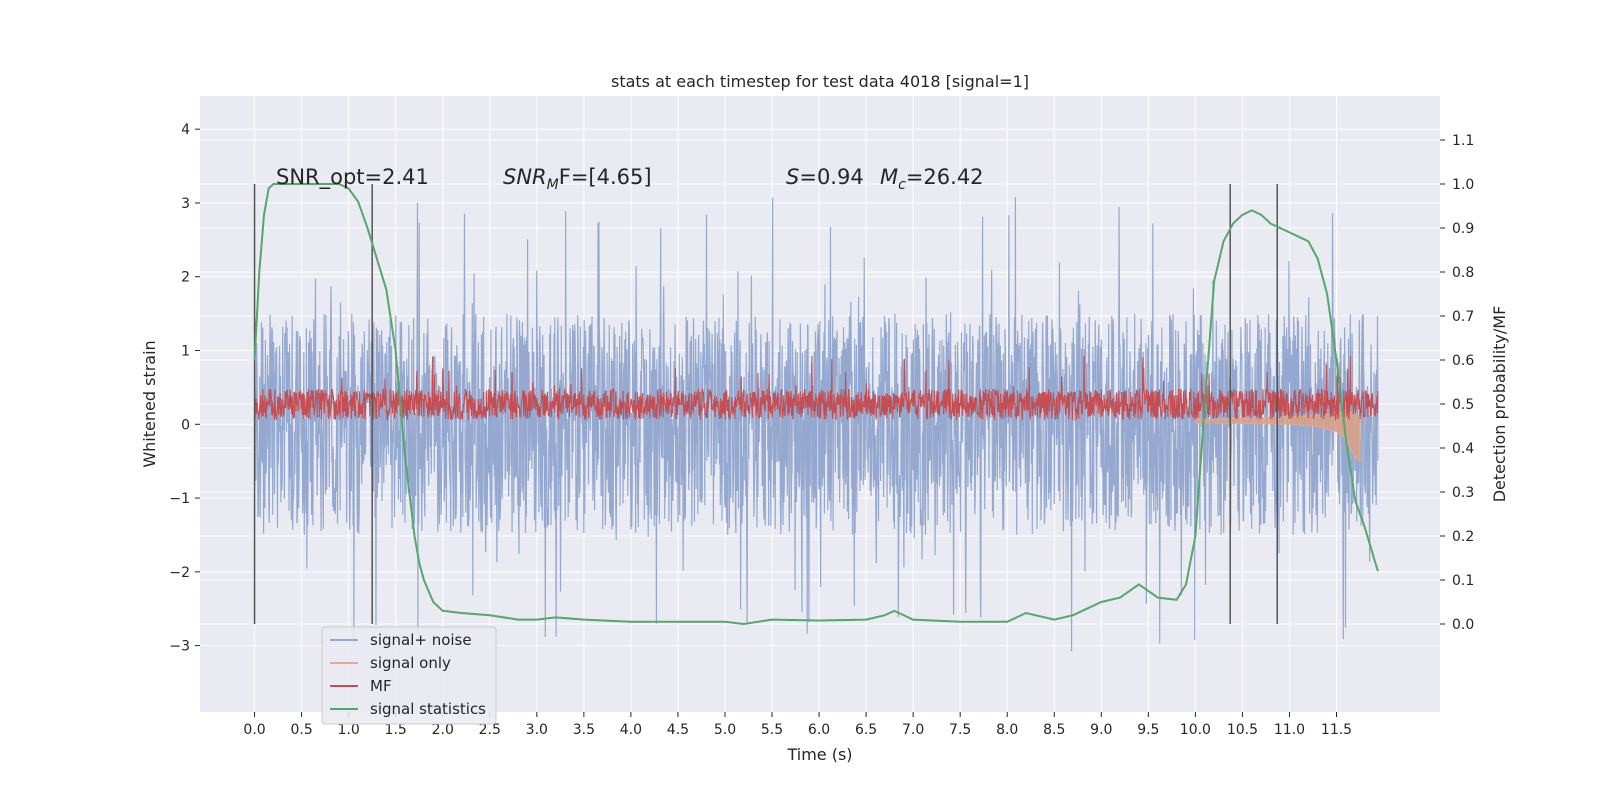 The height and width of the screenshot is (800, 1600). I want to click on x-tick-label: 8.0, so click(1007, 730).